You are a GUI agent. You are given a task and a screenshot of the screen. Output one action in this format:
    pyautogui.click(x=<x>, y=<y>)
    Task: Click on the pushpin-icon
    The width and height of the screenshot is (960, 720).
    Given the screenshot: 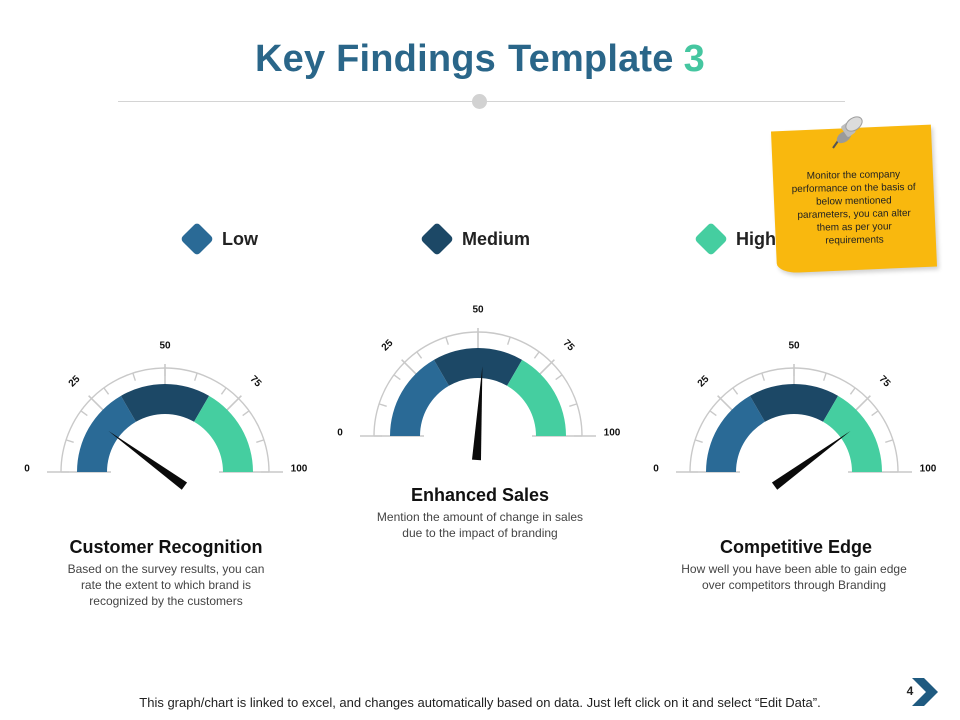 What is the action you would take?
    pyautogui.click(x=847, y=132)
    